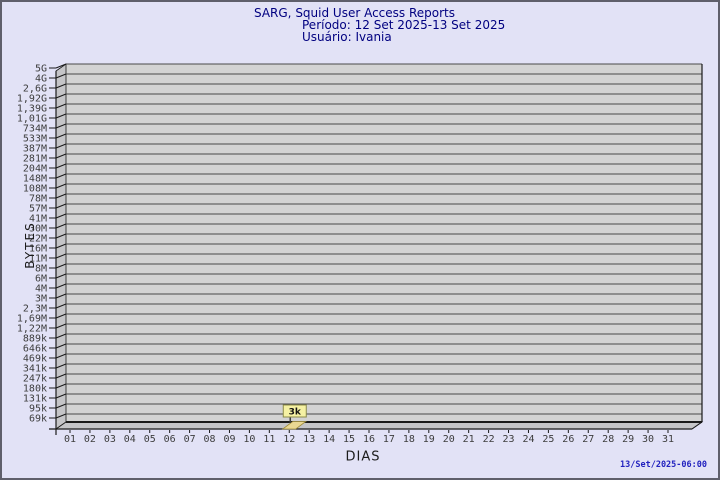 The image size is (720, 480). What do you see at coordinates (35, 169) in the screenshot?
I see `y-tick-label: 204M` at bounding box center [35, 169].